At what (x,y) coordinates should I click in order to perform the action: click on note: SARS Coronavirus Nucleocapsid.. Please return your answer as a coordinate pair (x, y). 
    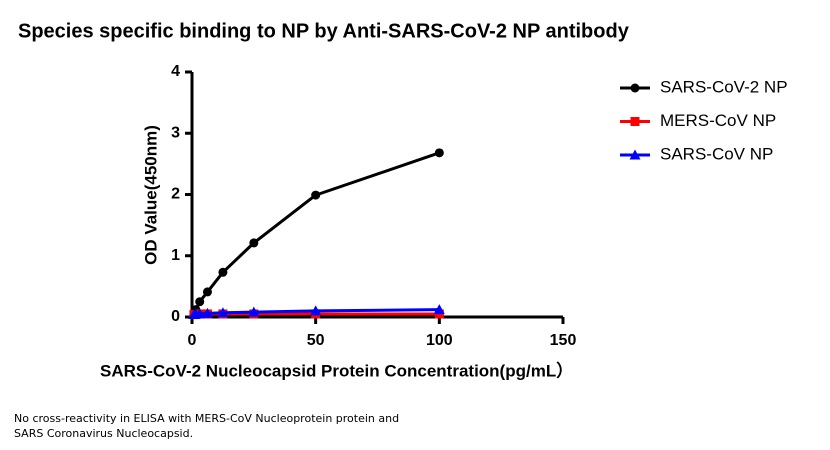
    Looking at the image, I should click on (103, 433).